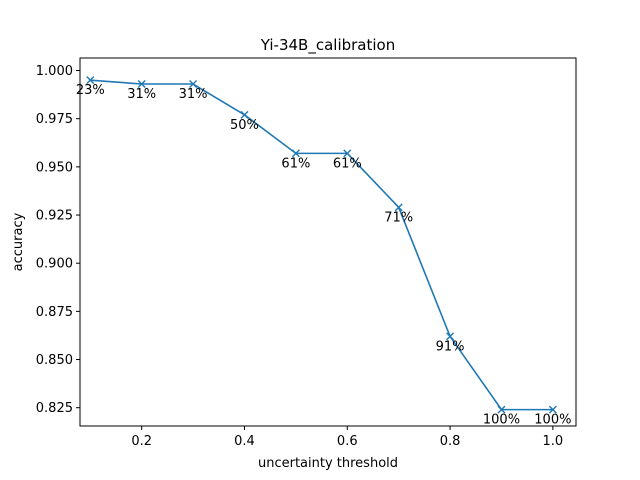 Image resolution: width=640 pixels, height=480 pixels. I want to click on x-tick-label: 0.8, so click(450, 441).